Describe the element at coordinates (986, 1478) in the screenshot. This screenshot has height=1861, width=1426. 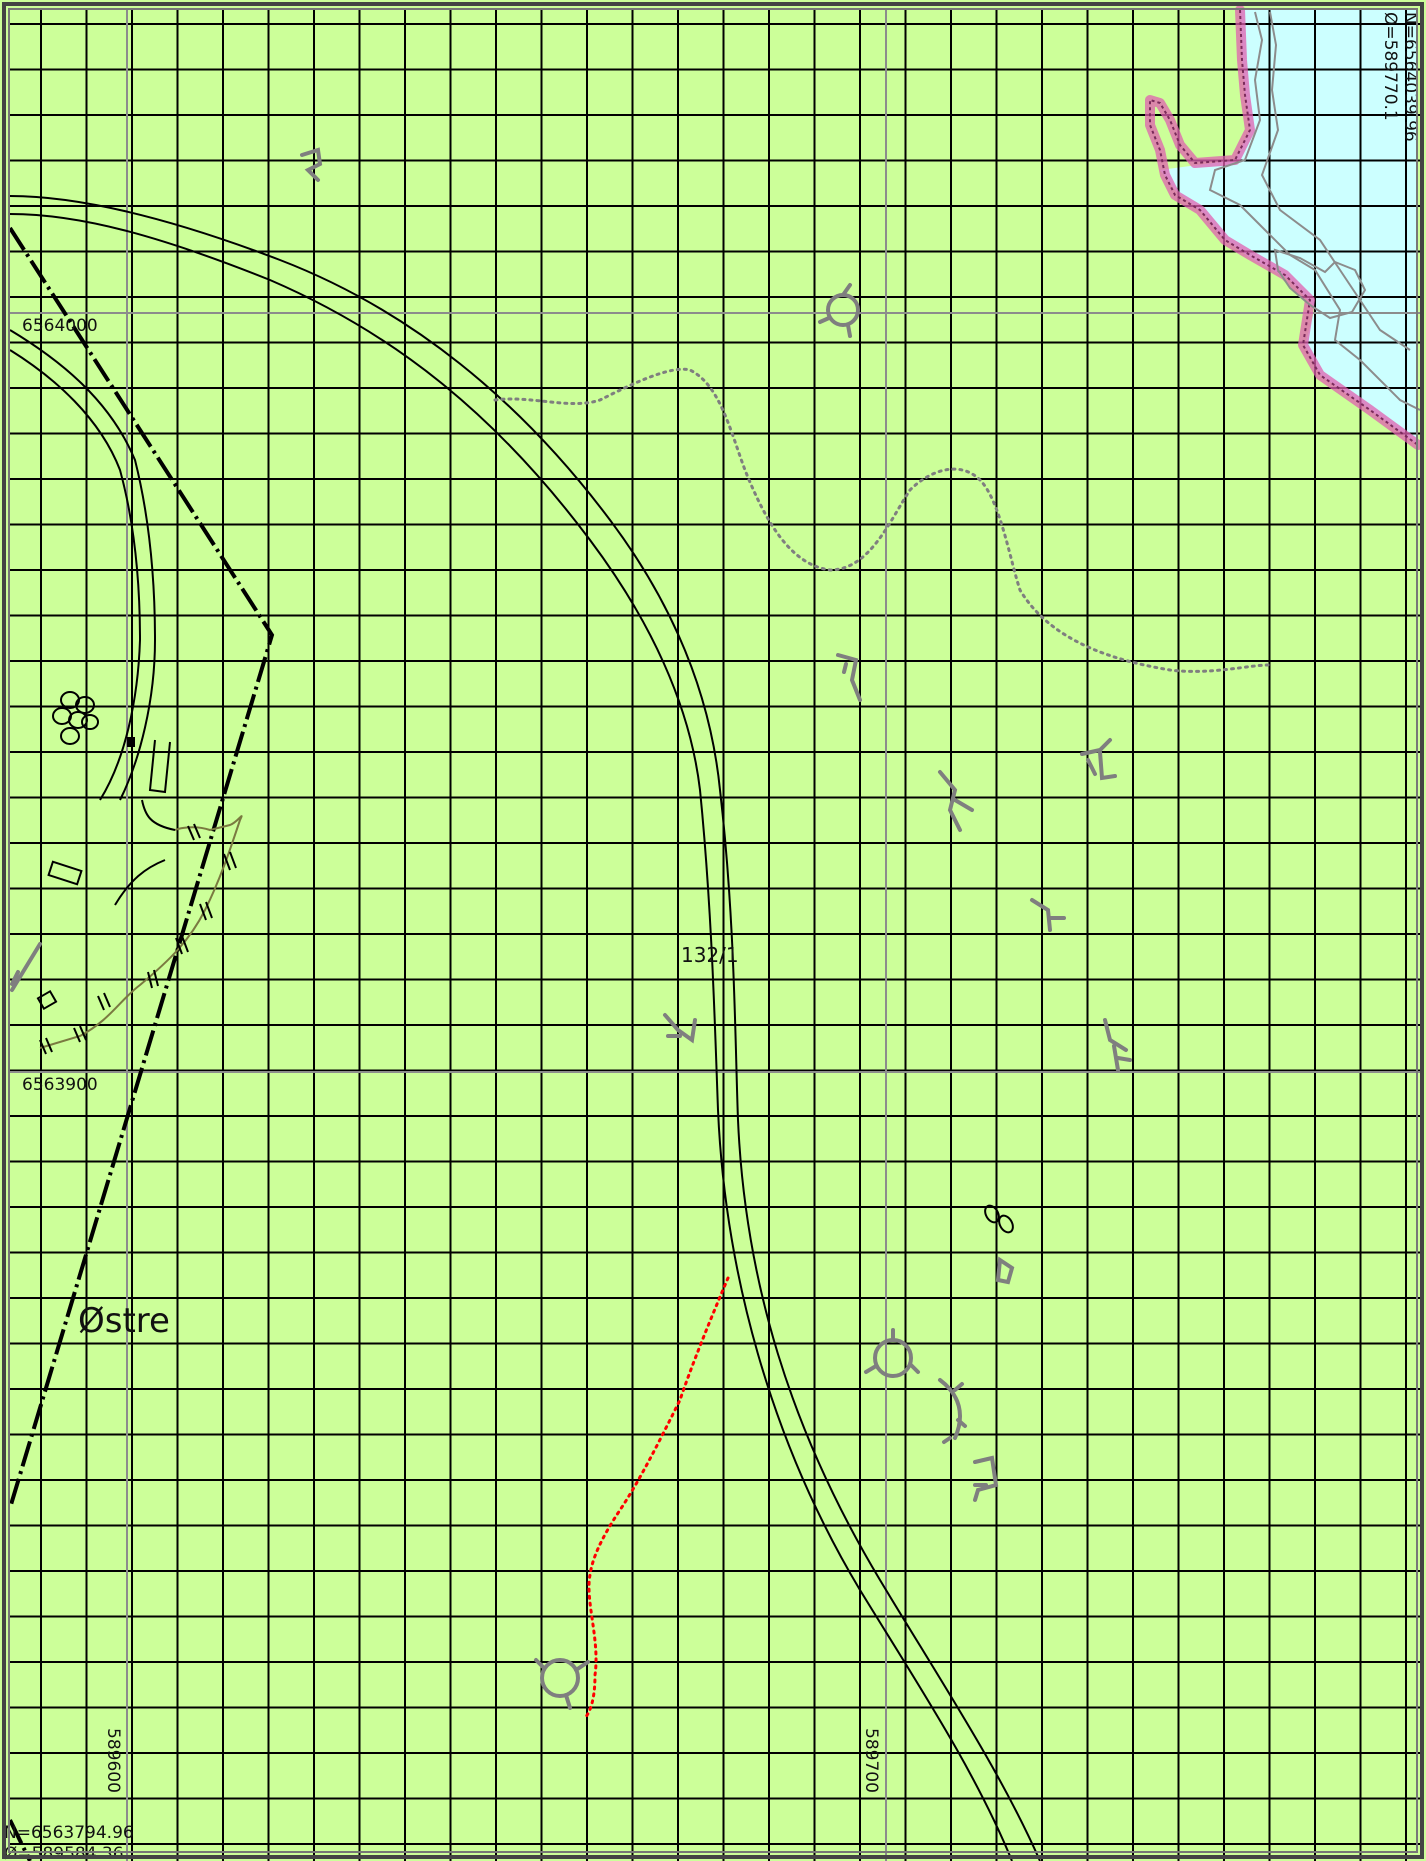
I see `marker-symbol` at that location.